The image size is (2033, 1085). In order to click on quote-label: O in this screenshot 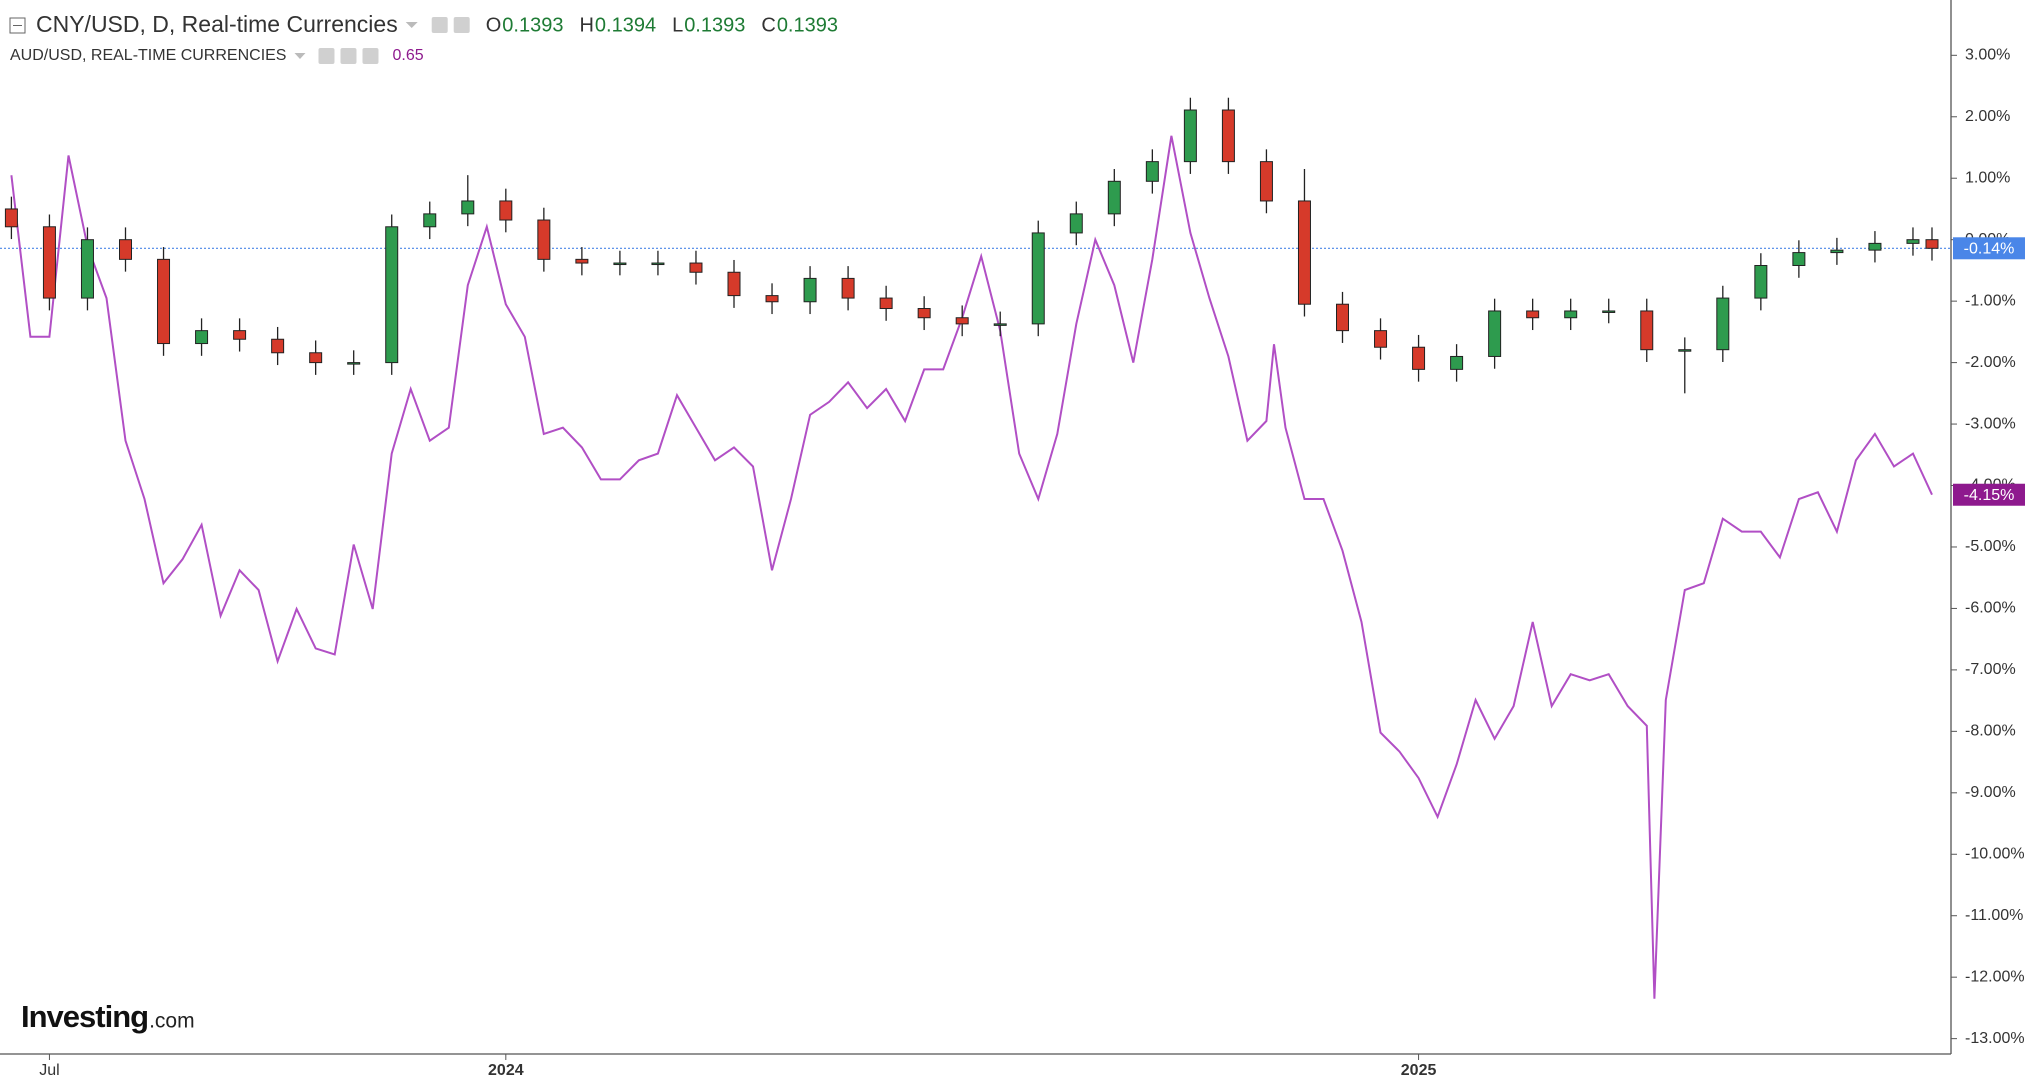, I will do `click(494, 25)`.